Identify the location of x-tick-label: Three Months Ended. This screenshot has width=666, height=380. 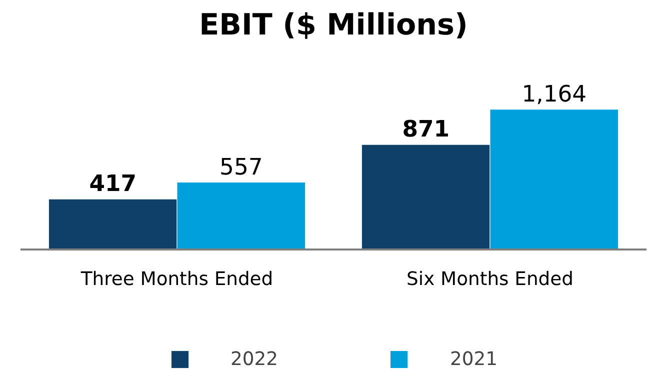
(177, 279).